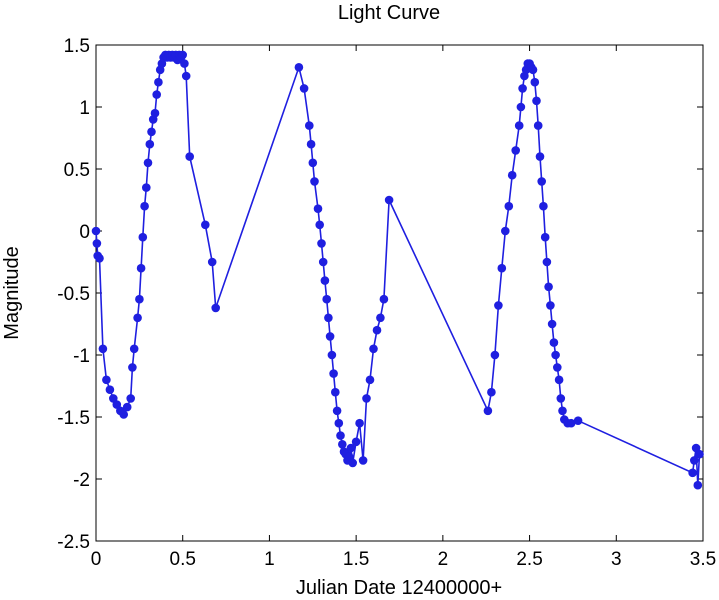  Describe the element at coordinates (356, 559) in the screenshot. I see `x-tick-label: 1.5` at that location.